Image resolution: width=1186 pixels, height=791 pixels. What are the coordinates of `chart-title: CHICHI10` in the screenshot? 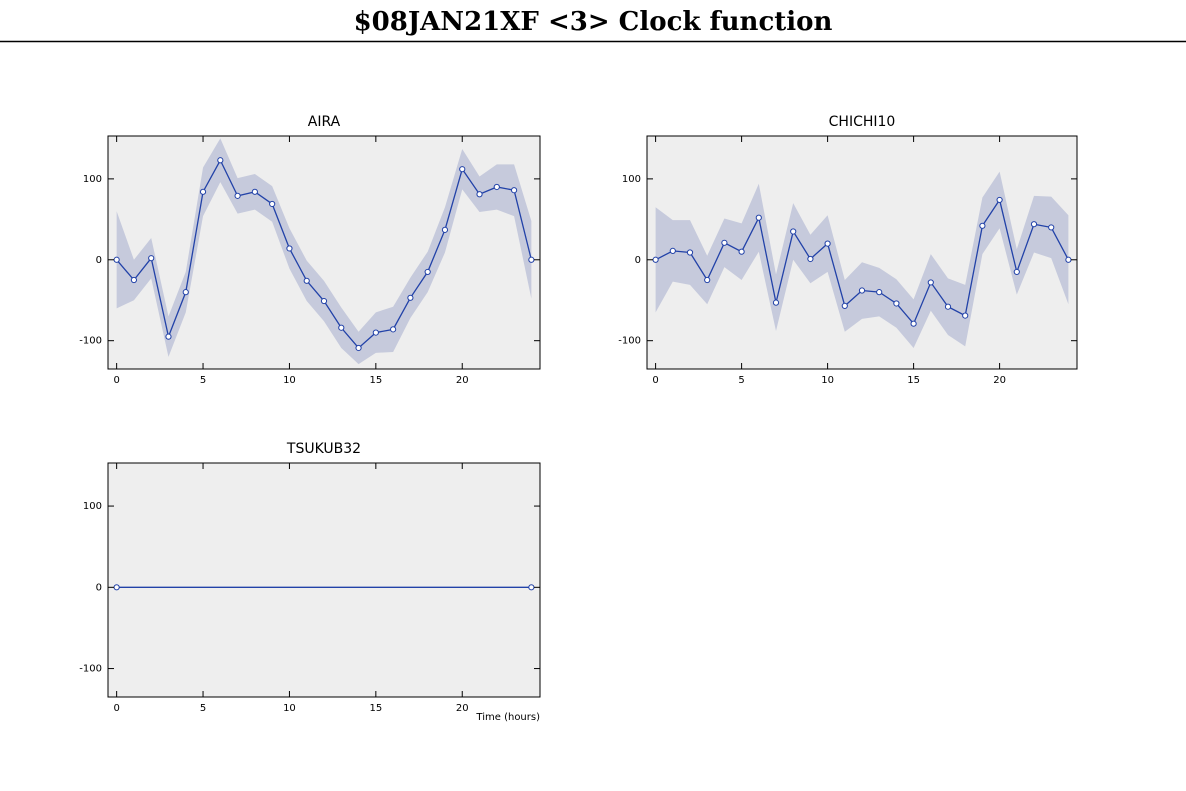 It's located at (862, 122).